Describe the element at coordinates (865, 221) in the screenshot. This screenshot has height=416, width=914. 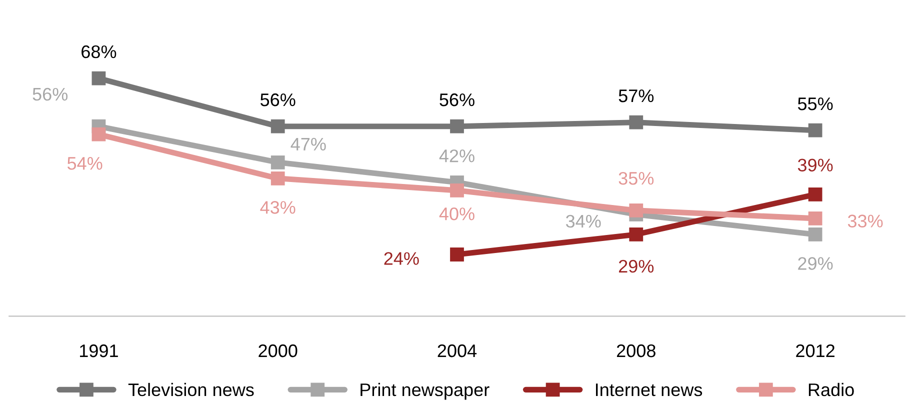
I see `data-label: 33%` at that location.